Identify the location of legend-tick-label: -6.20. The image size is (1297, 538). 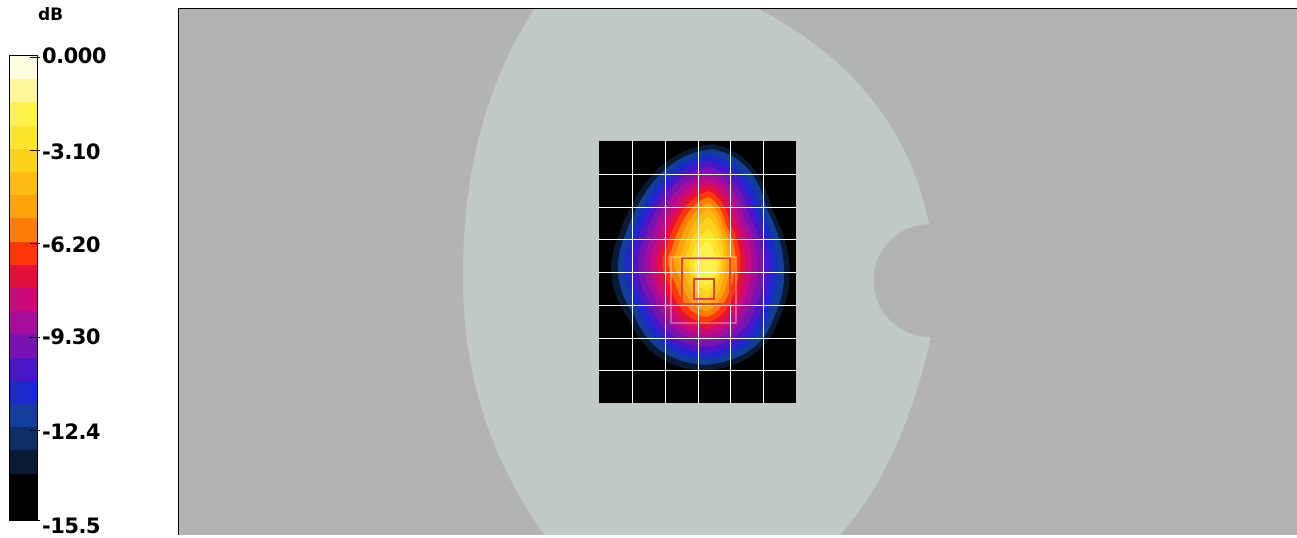
(71, 245).